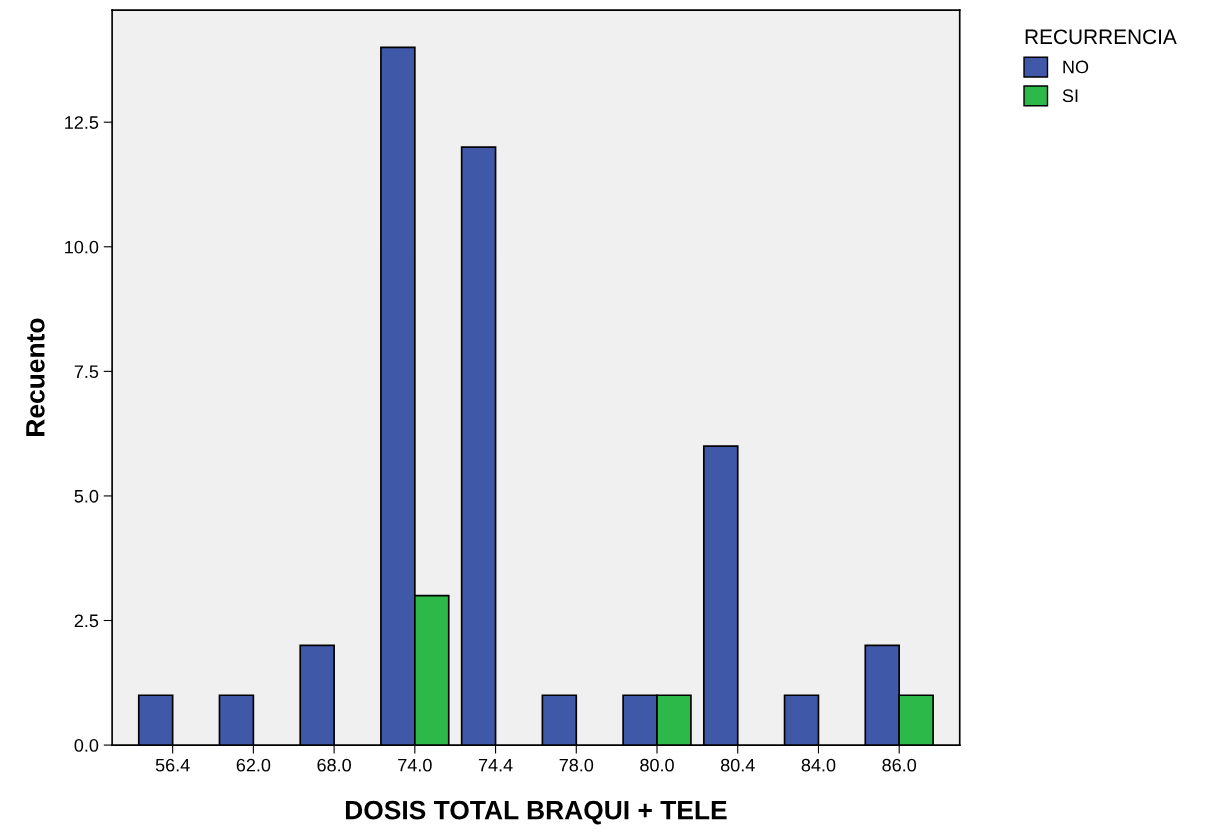  I want to click on x-tick-label: 80.4, so click(737, 765).